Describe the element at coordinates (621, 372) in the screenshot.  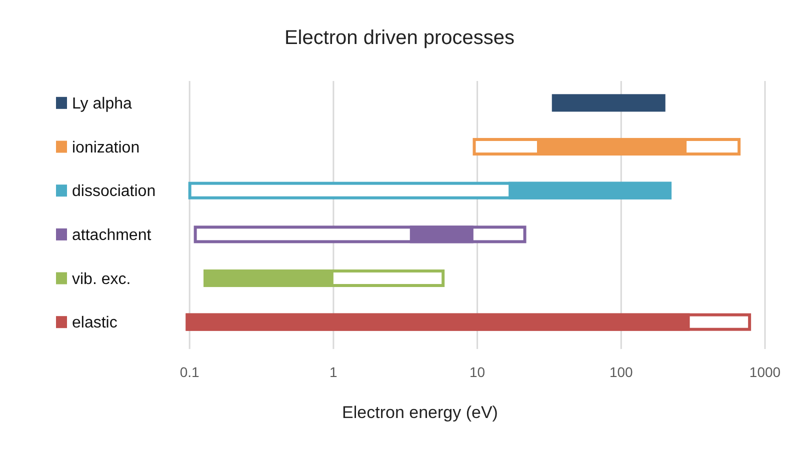
I see `x-tick-label: 100` at that location.